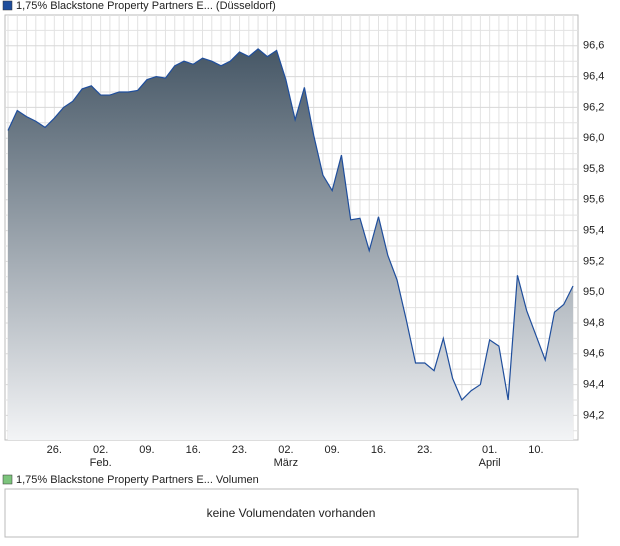 This screenshot has height=546, width=620. Describe the element at coordinates (490, 463) in the screenshot. I see `x-month-label: April` at that location.